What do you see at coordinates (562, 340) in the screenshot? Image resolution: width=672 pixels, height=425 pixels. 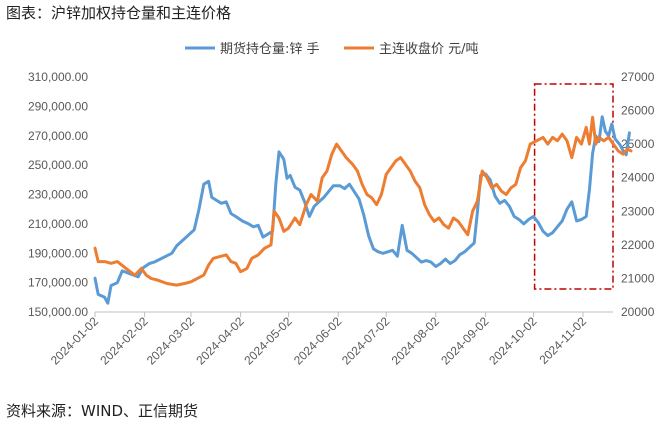 I see `x-tick-label: 2024-11-02` at bounding box center [562, 340].